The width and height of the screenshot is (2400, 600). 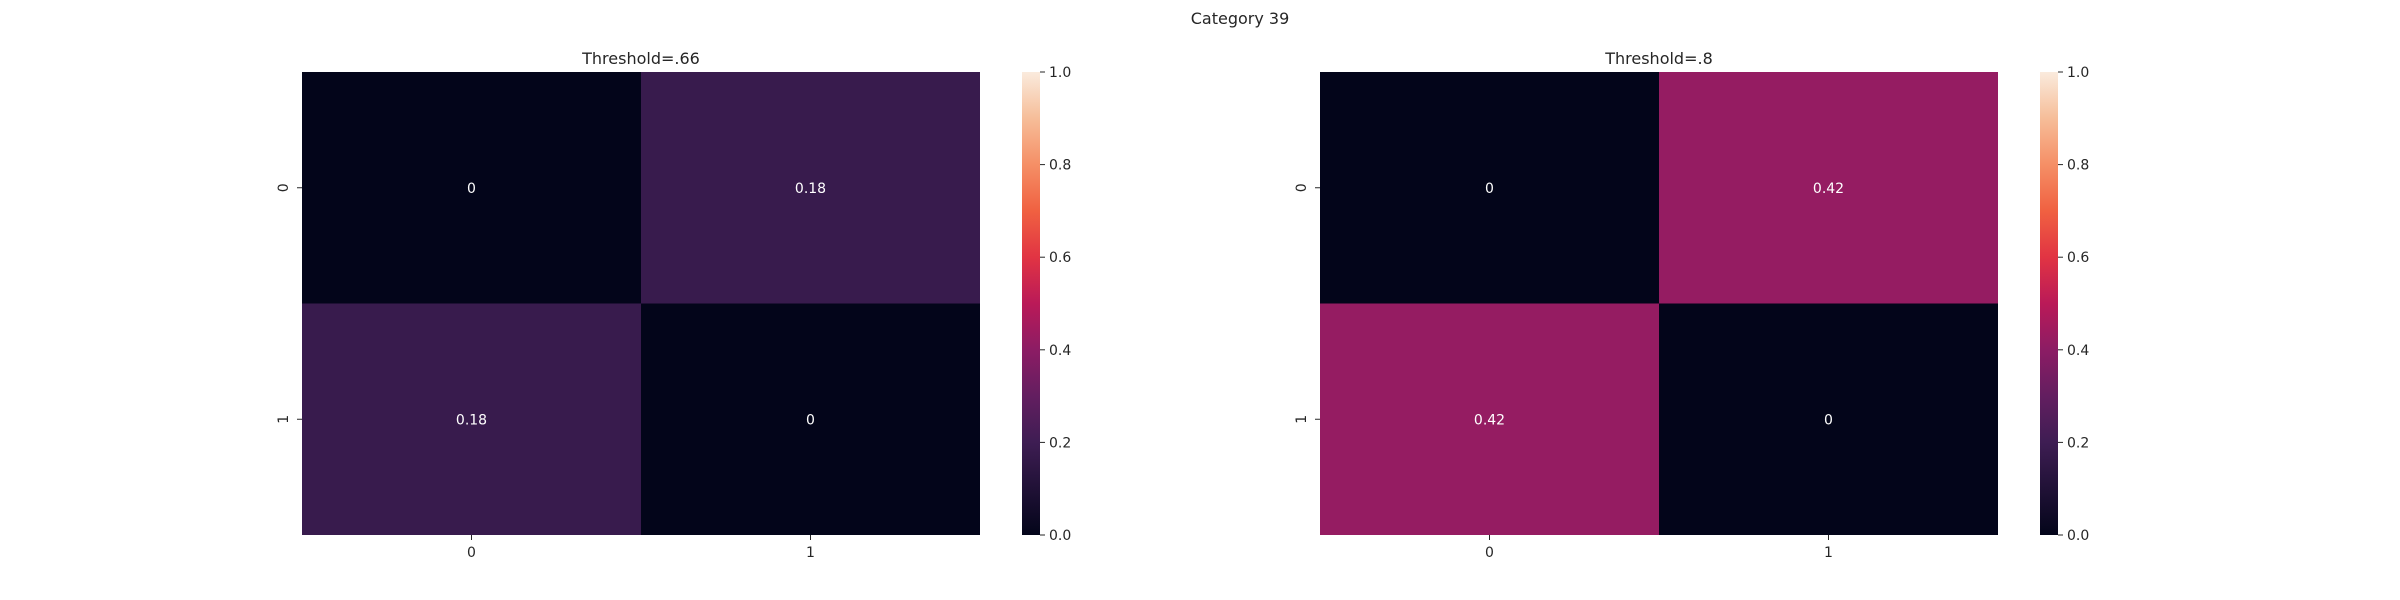 I want to click on heatmap-title: Threshold=.8, so click(x=1658, y=58).